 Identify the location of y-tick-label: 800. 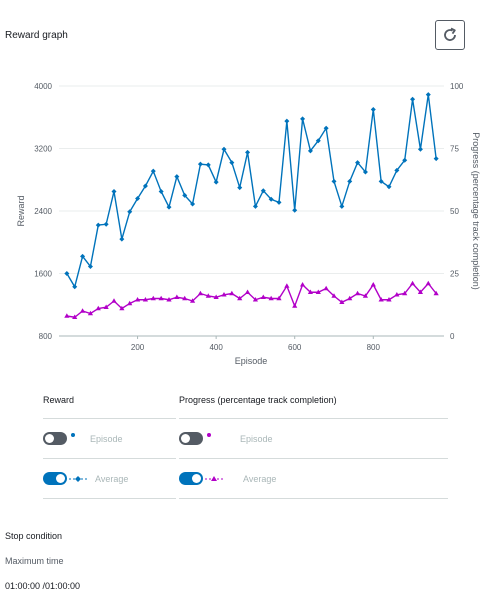
(46, 336).